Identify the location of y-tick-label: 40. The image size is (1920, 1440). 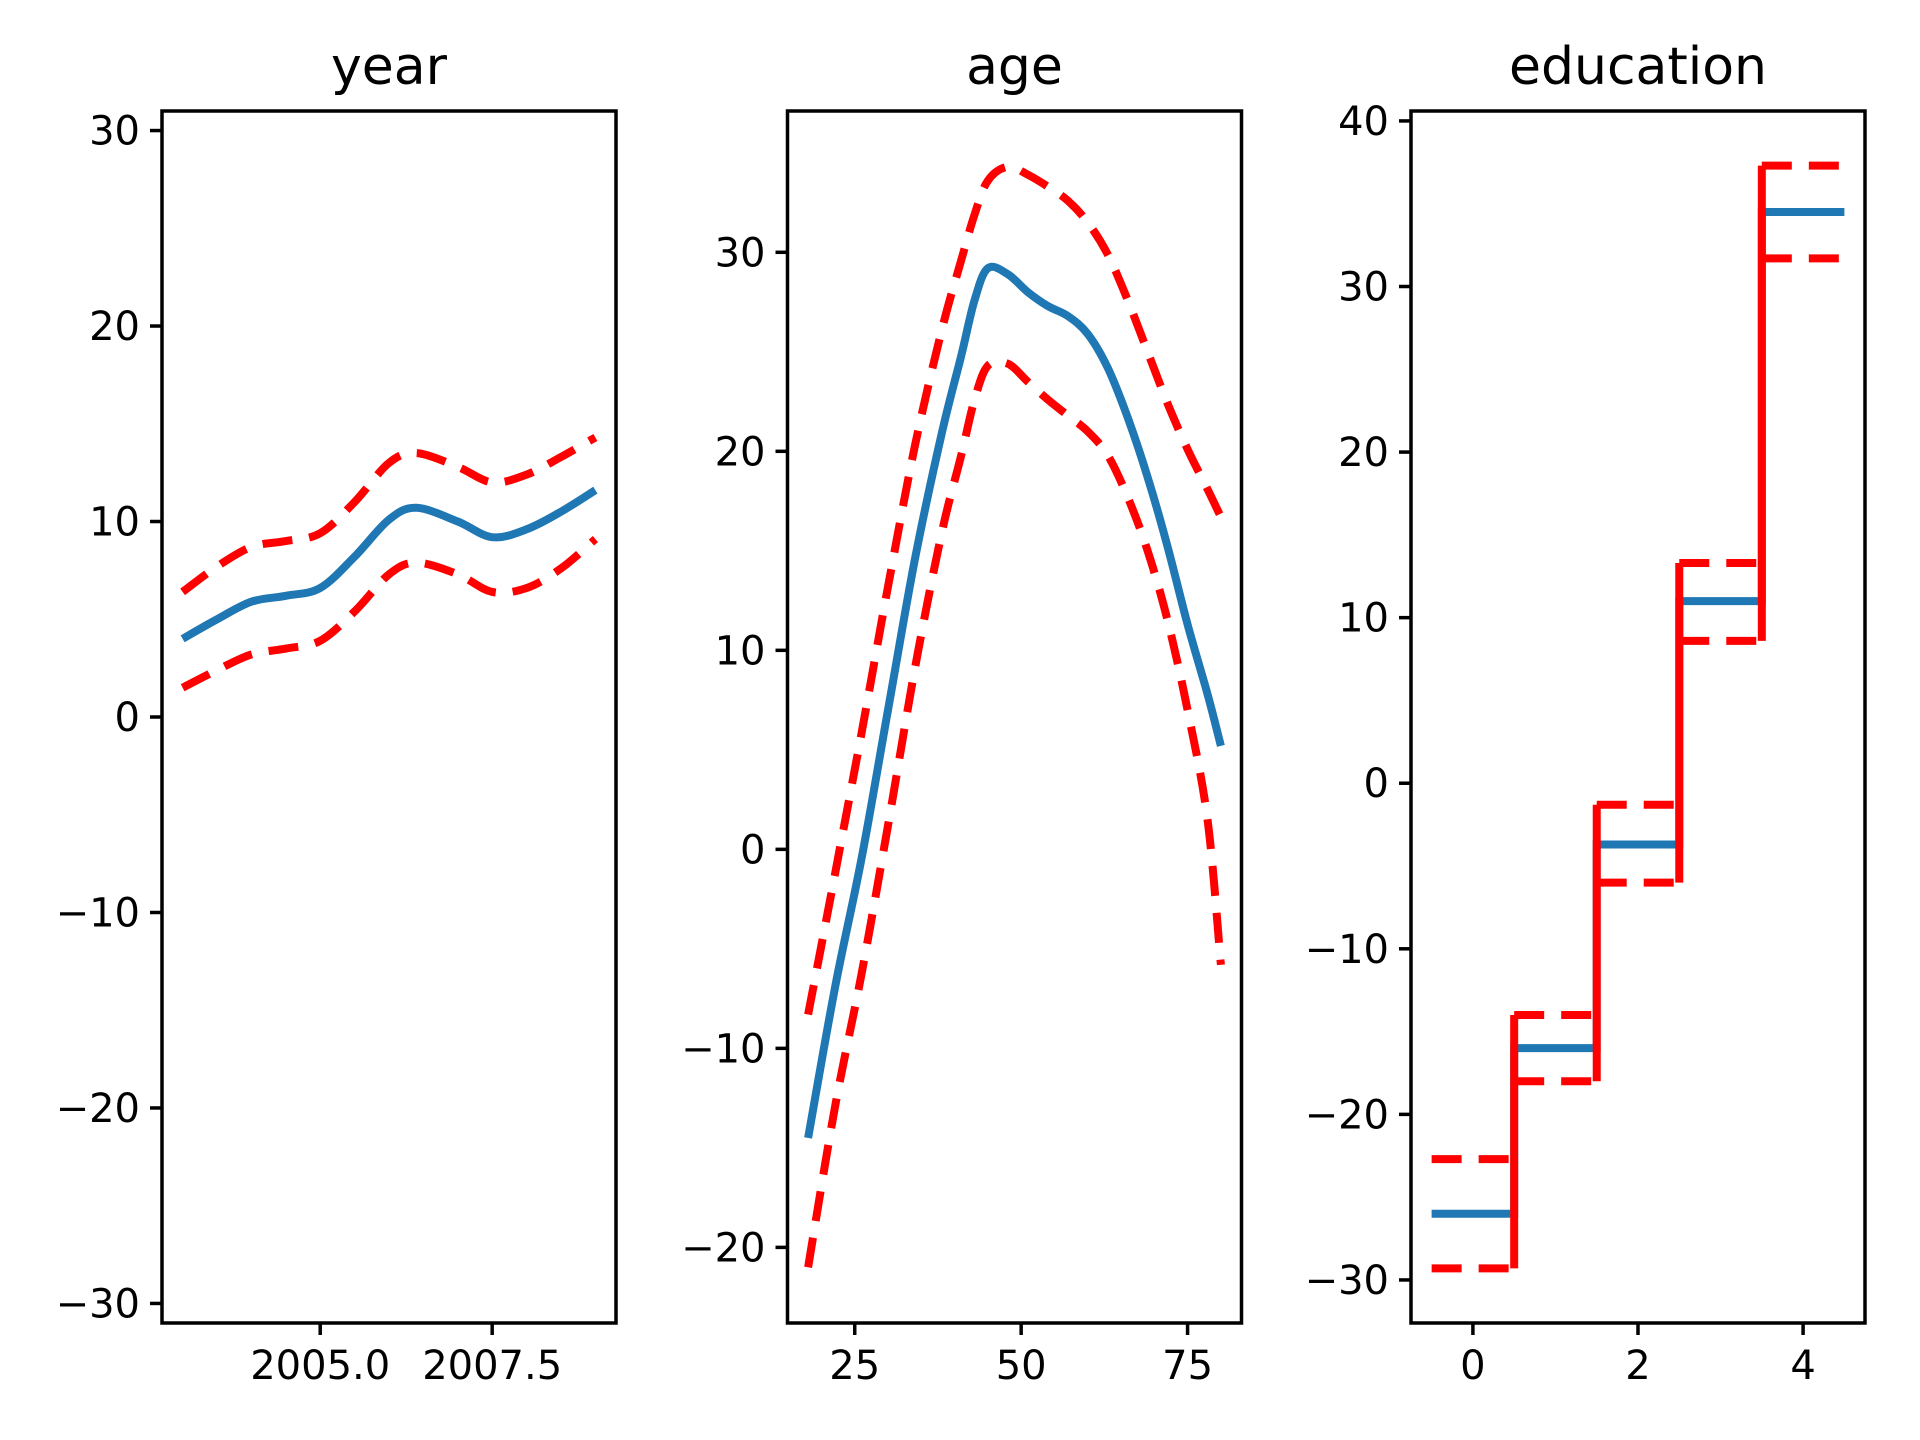
(1363, 122).